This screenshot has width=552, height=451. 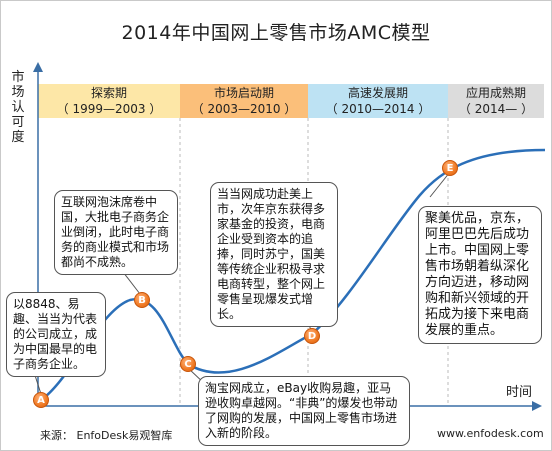 What do you see at coordinates (519, 392) in the screenshot?
I see `x-axis-label: 时间` at bounding box center [519, 392].